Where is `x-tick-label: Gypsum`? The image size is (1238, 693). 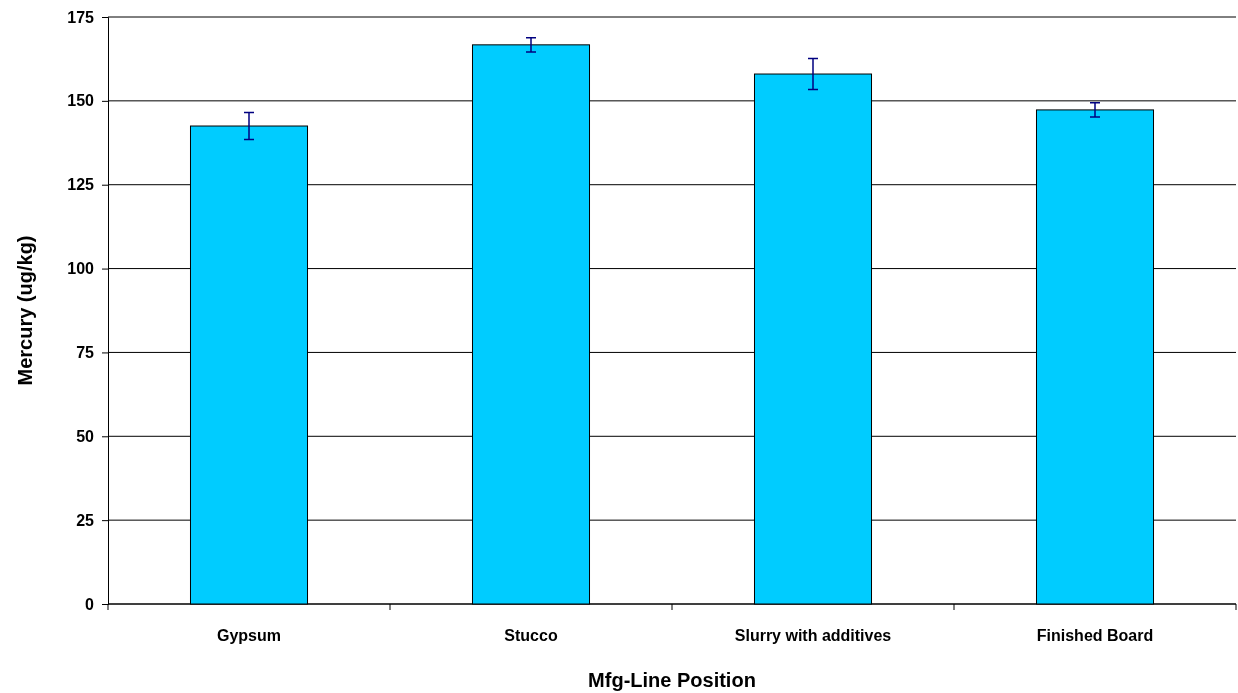
x-tick-label: Gypsum is located at coordinates (249, 636).